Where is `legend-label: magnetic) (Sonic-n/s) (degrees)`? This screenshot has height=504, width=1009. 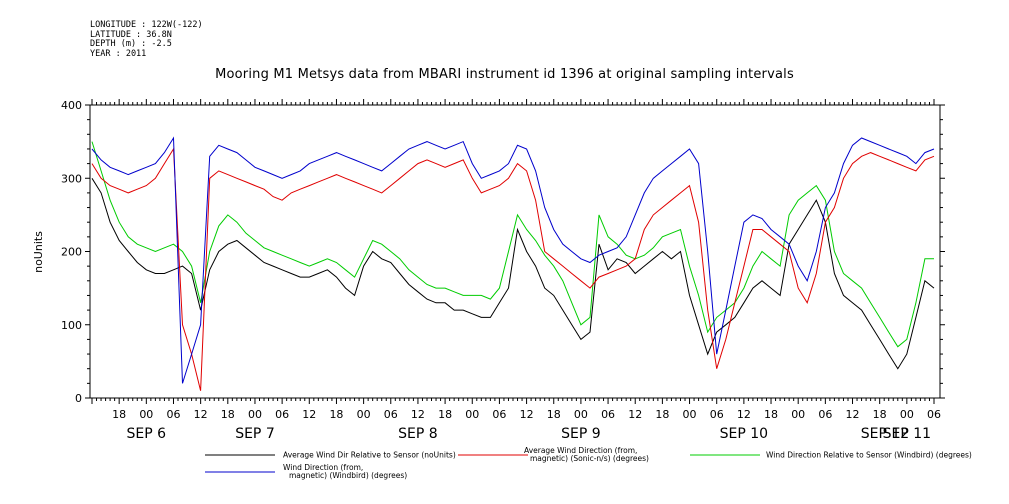 legend-label: magnetic) (Sonic-n/s) (degrees) is located at coordinates (589, 458).